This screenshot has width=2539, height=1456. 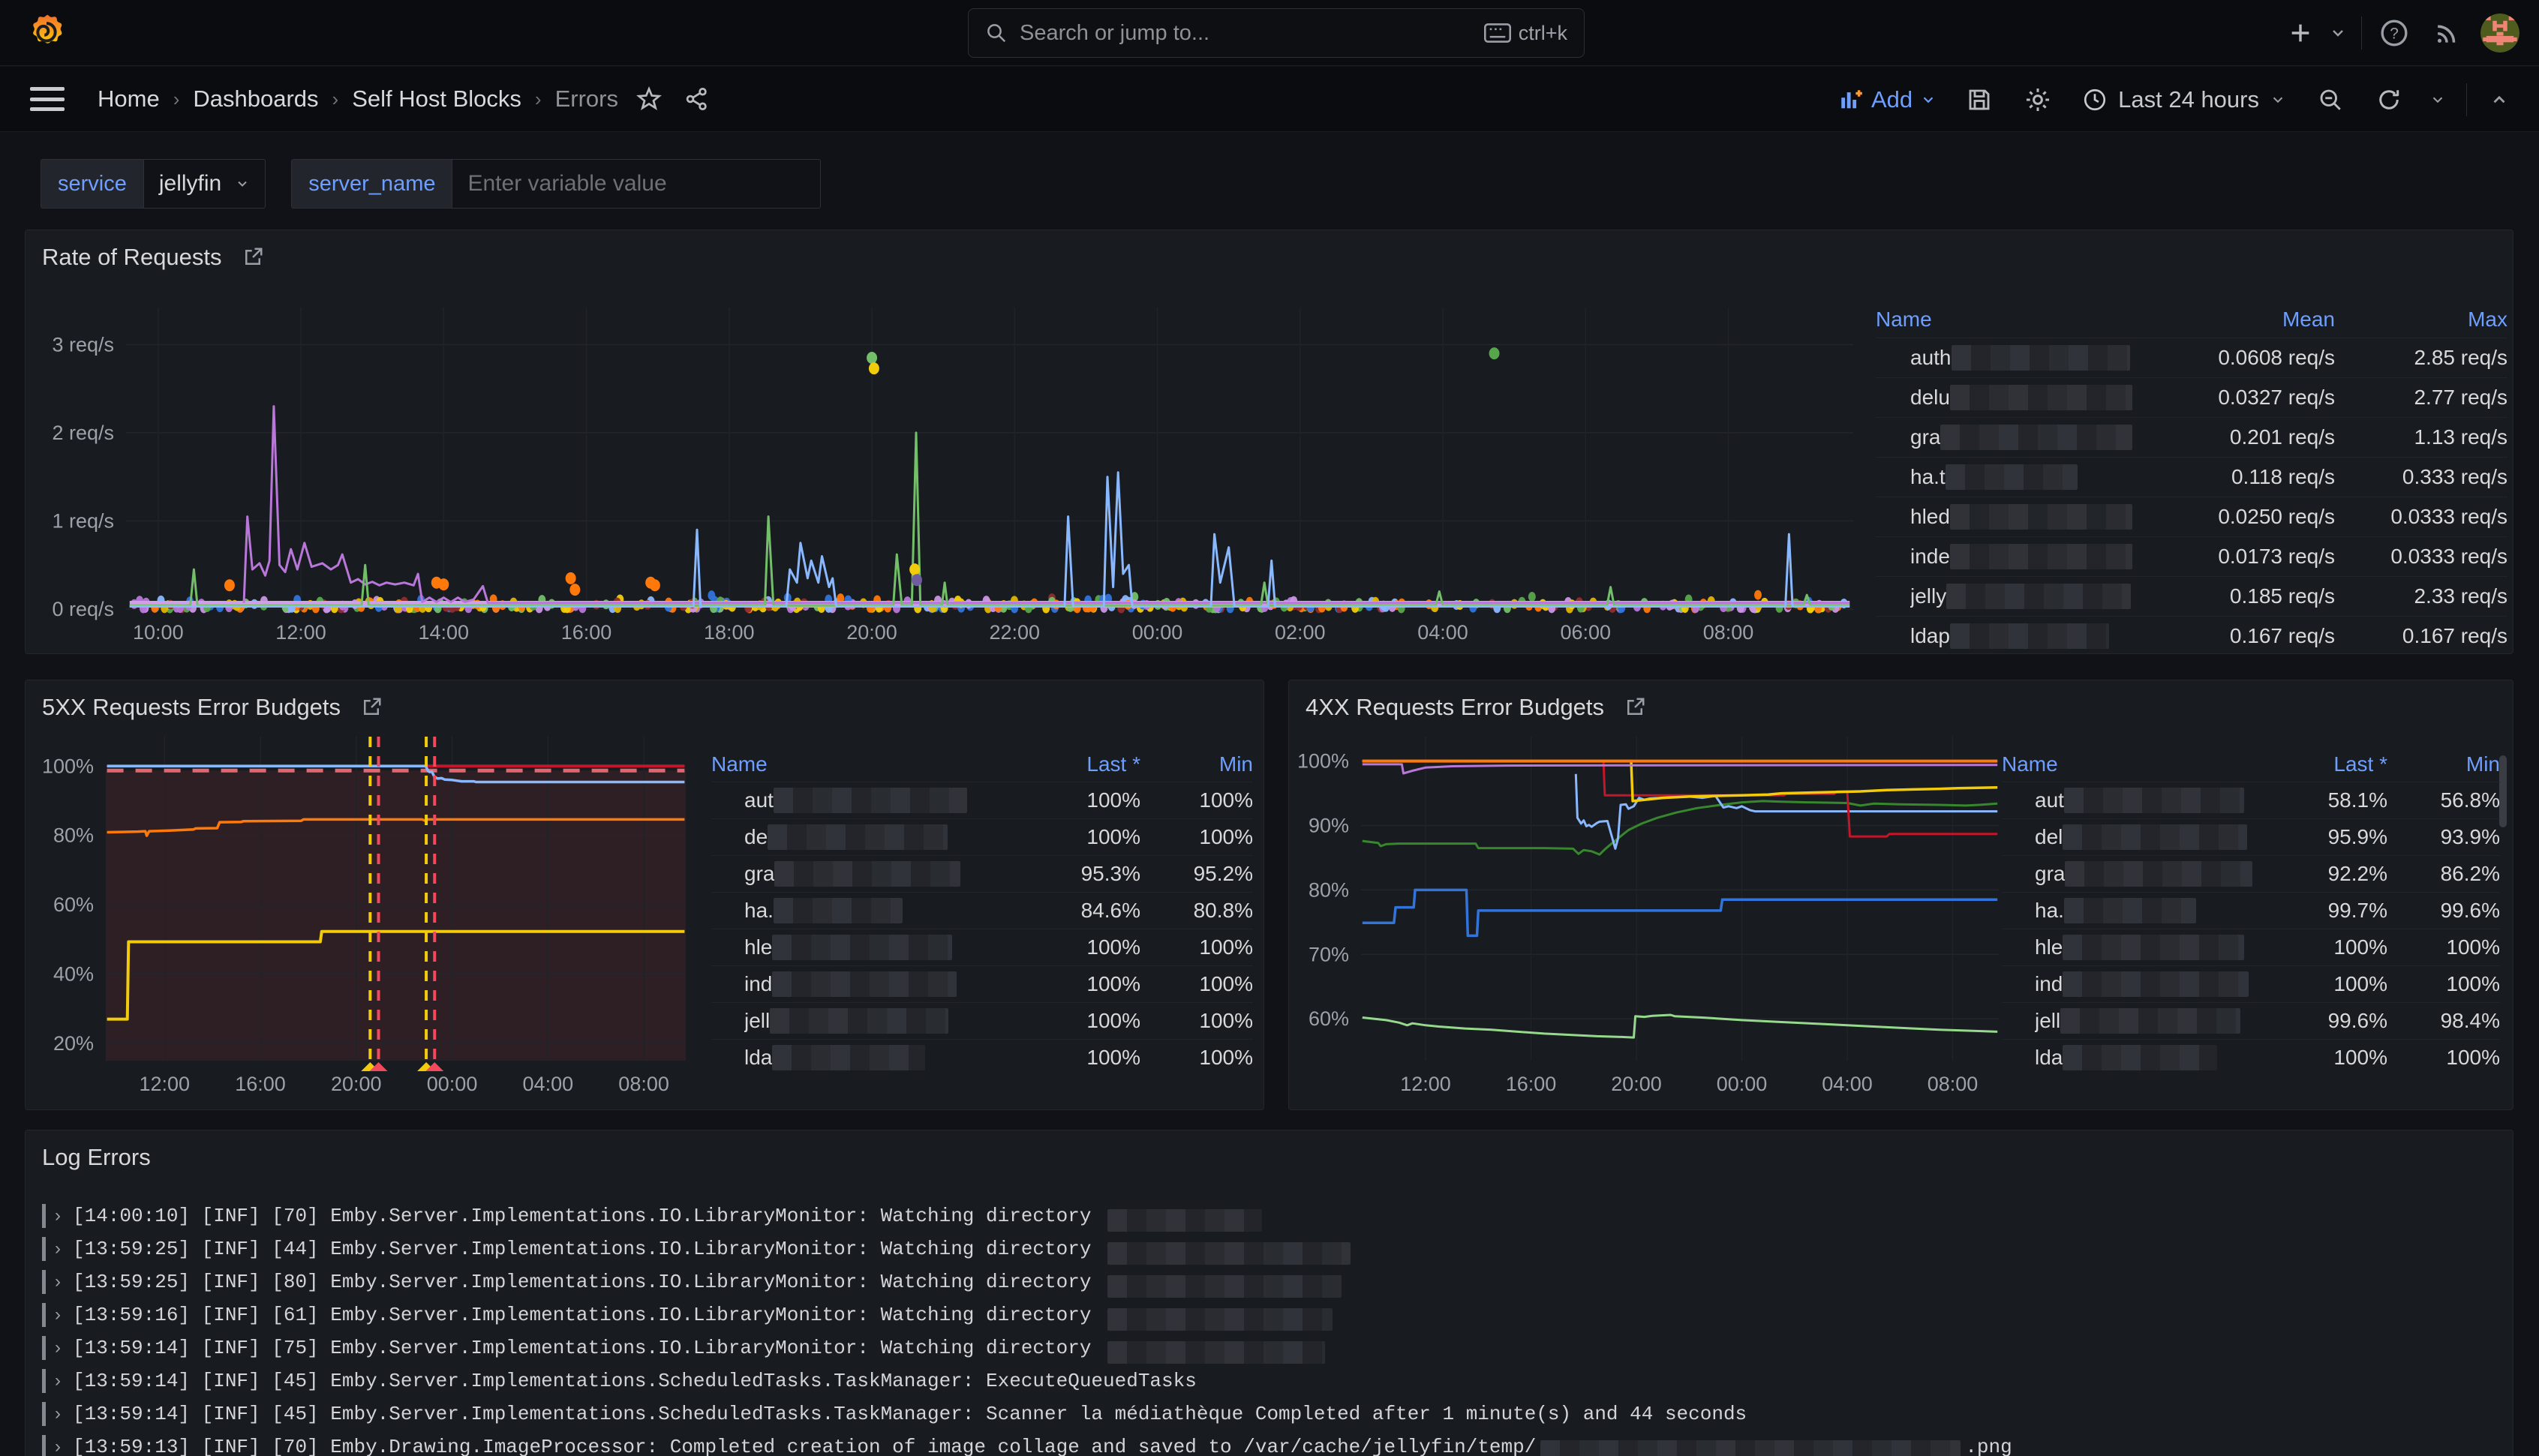 What do you see at coordinates (697, 99) in the screenshot?
I see `share-icon` at bounding box center [697, 99].